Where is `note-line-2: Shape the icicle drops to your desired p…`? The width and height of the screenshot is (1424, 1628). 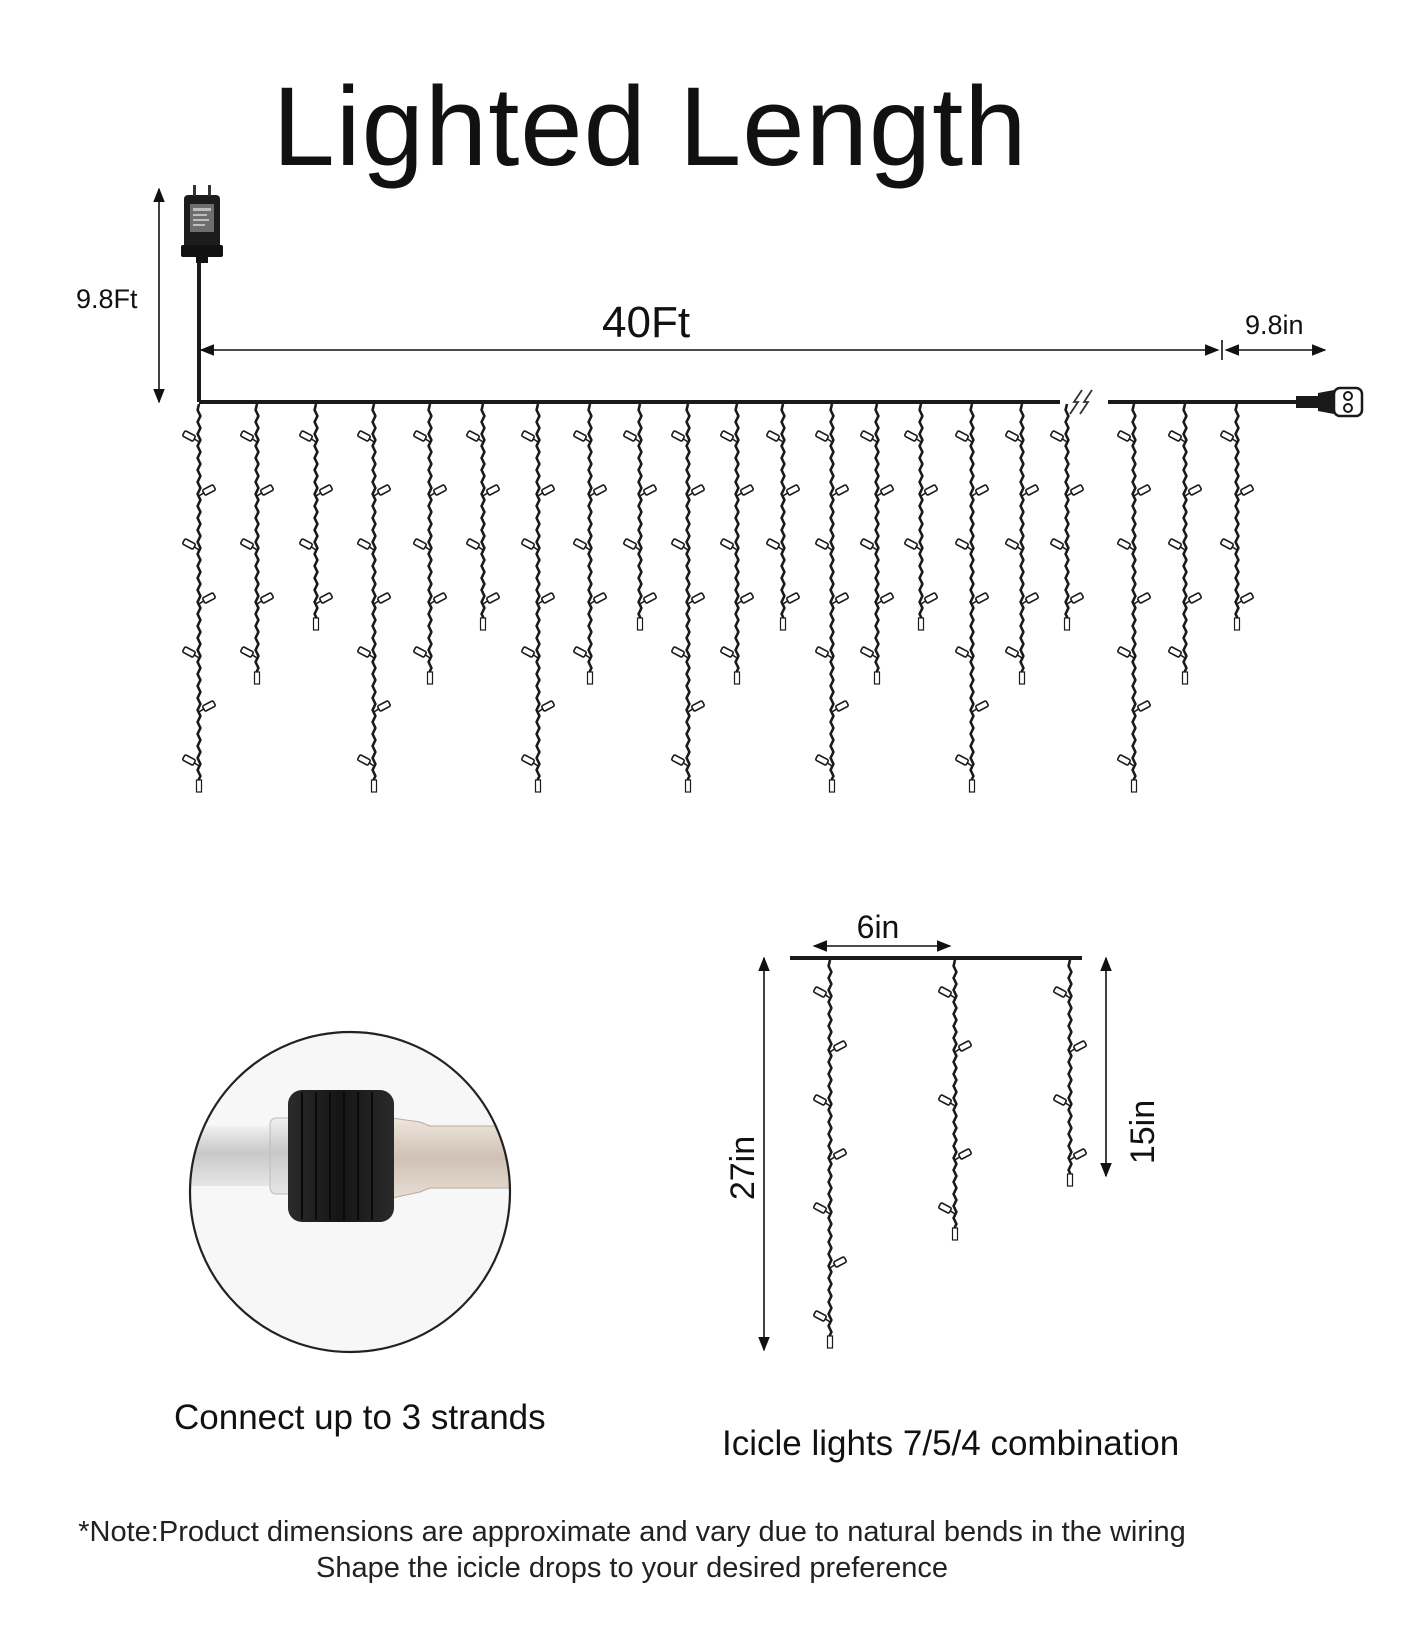
note-line-2: Shape the icicle drops to your desired p… is located at coordinates (632, 1568).